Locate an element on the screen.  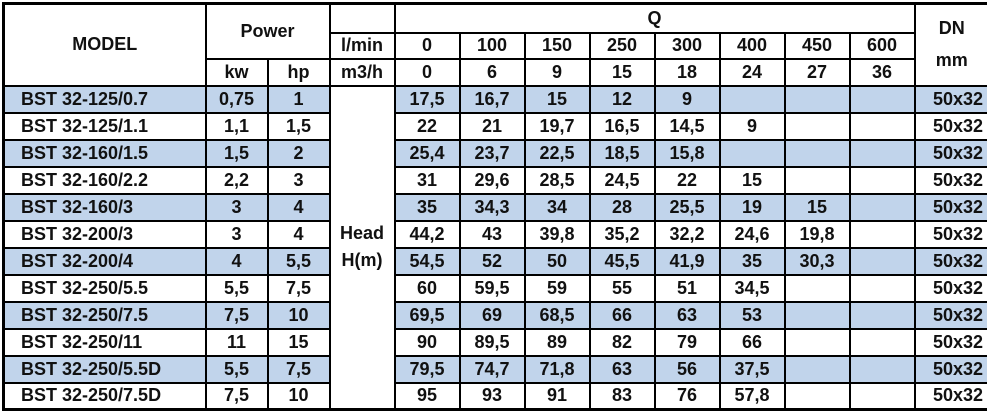
cell-head-value: 22,5 is located at coordinates (557, 153).